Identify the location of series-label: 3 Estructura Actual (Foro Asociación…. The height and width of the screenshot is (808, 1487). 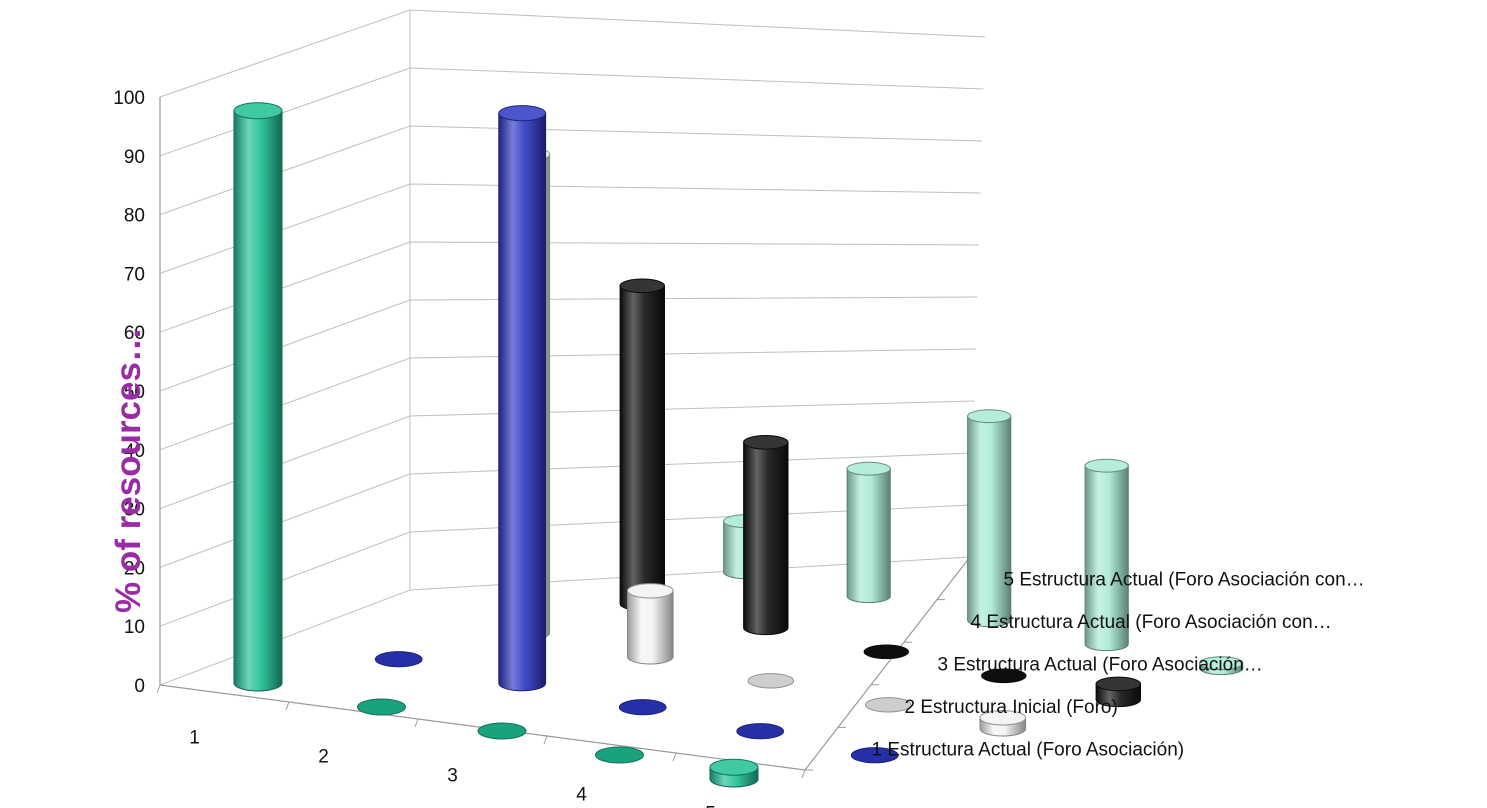
(1100, 665).